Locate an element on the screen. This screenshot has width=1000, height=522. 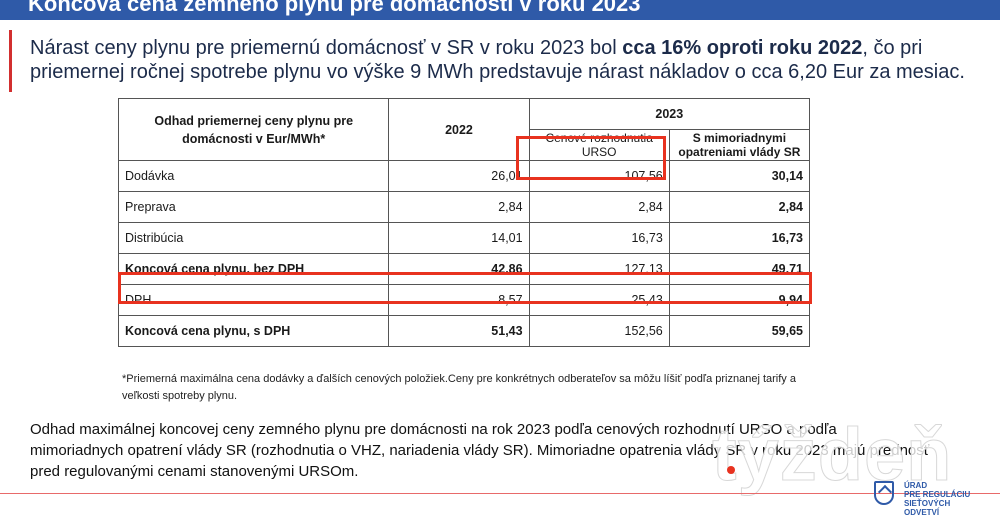
watermark: týždeň is located at coordinates (832, 455).